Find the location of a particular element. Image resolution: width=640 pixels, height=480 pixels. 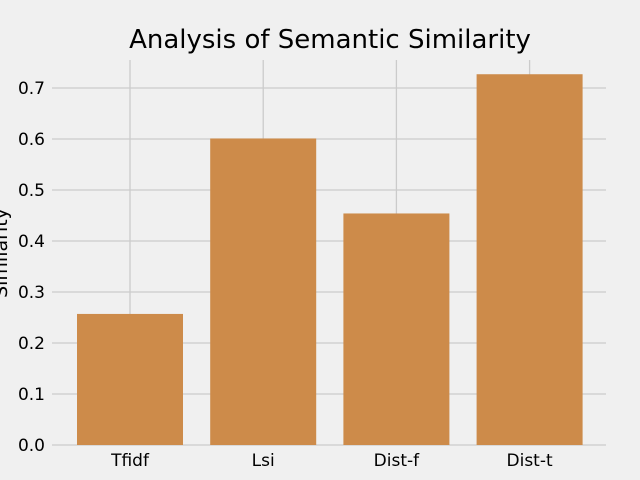

chart-title: Analysis of Semantic Similarity is located at coordinates (330, 40).